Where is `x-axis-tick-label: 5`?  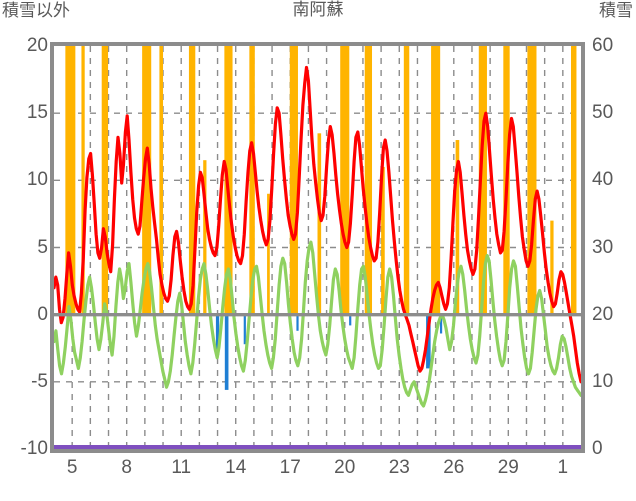
x-axis-tick-label: 5 is located at coordinates (72, 467).